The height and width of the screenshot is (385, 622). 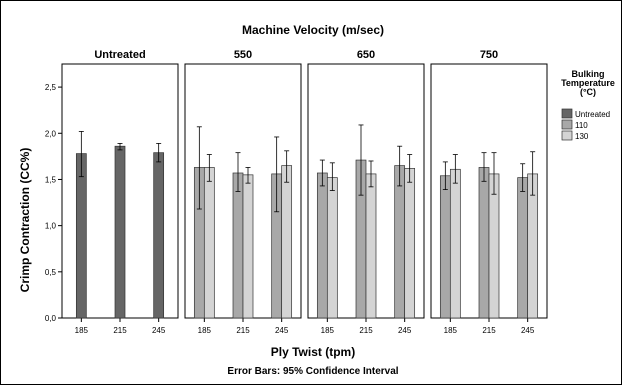 What do you see at coordinates (312, 371) in the screenshot?
I see `footnote: Error Bars: 95% Confidence Interval` at bounding box center [312, 371].